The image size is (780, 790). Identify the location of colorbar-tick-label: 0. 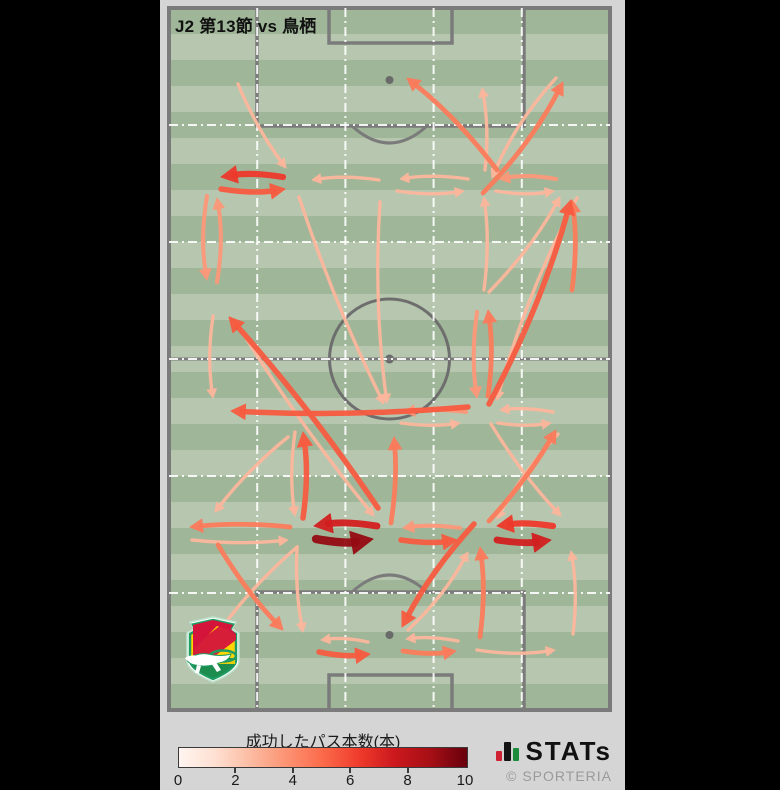
(178, 780).